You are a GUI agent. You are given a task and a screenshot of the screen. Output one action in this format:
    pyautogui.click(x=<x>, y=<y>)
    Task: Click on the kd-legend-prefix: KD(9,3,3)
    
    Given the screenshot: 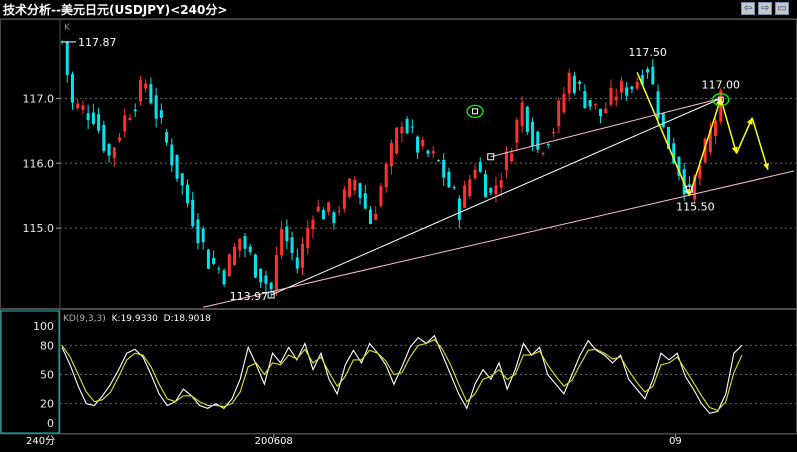 What is the action you would take?
    pyautogui.click(x=84, y=319)
    